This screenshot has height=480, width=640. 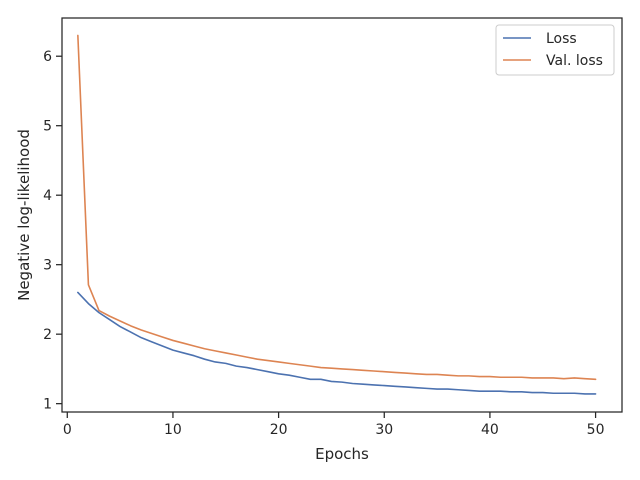 I want to click on x-axis-ticks: 0 10 20 30 40 50, so click(x=334, y=425).